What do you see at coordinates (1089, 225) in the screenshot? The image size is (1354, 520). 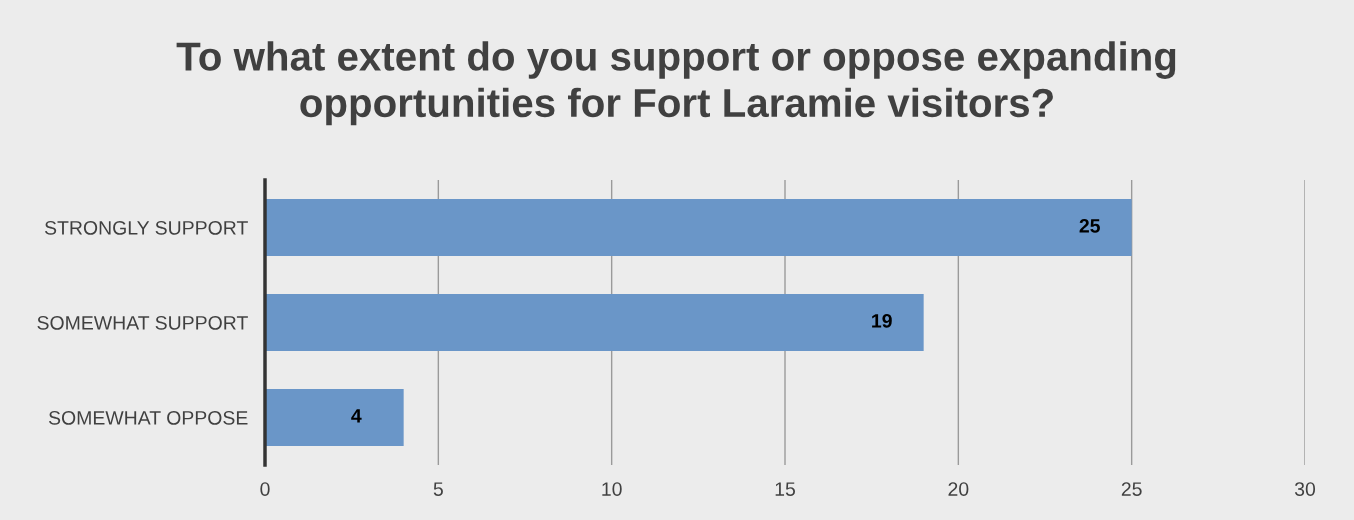 I see `data-label: 25` at bounding box center [1089, 225].